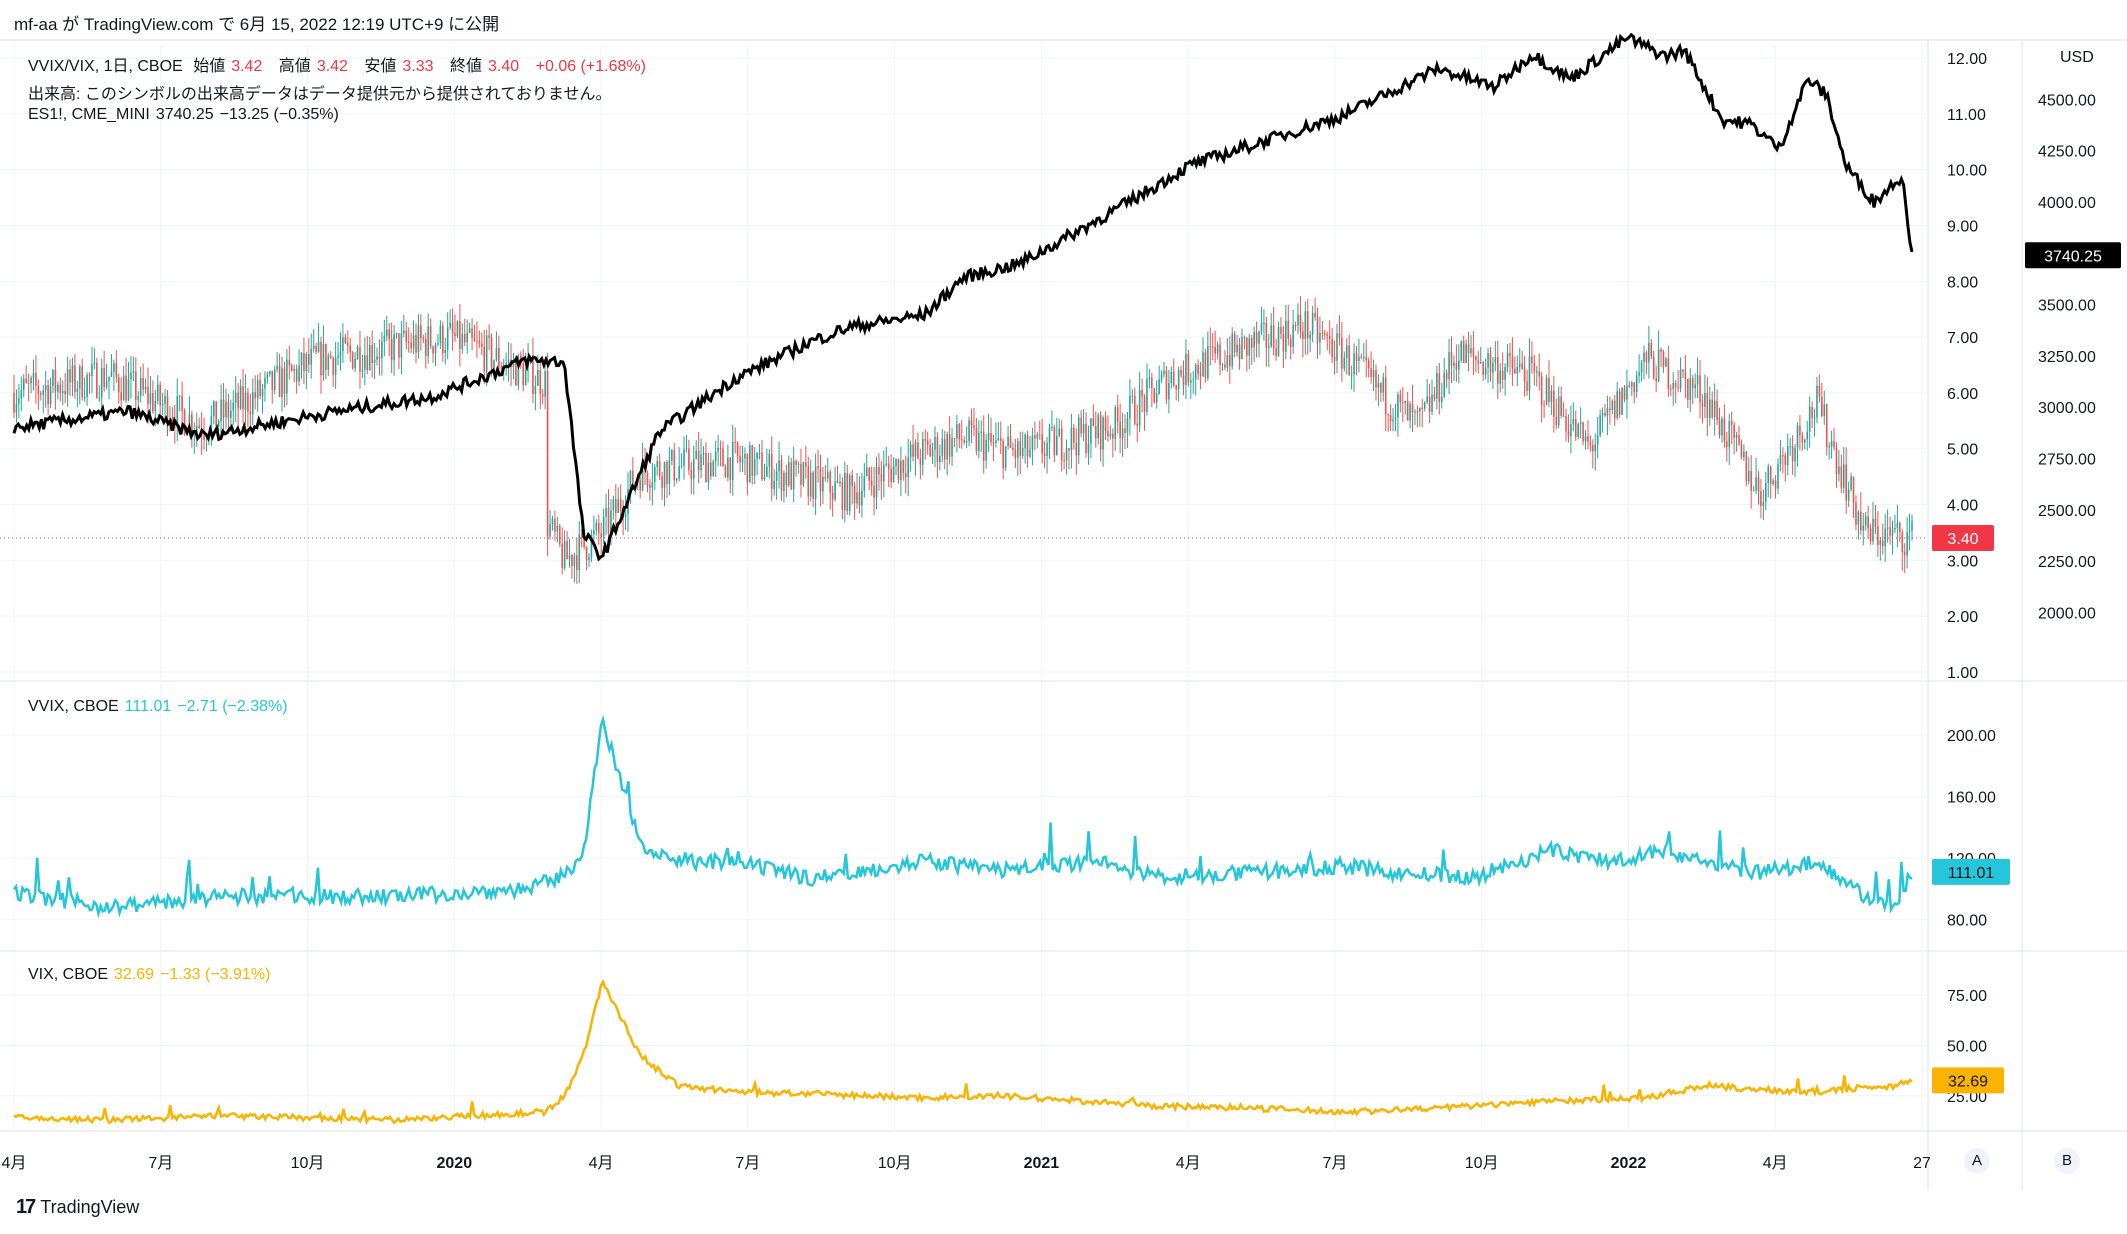 The height and width of the screenshot is (1234, 2127). I want to click on y-tick-label: 1.00, so click(1962, 673).